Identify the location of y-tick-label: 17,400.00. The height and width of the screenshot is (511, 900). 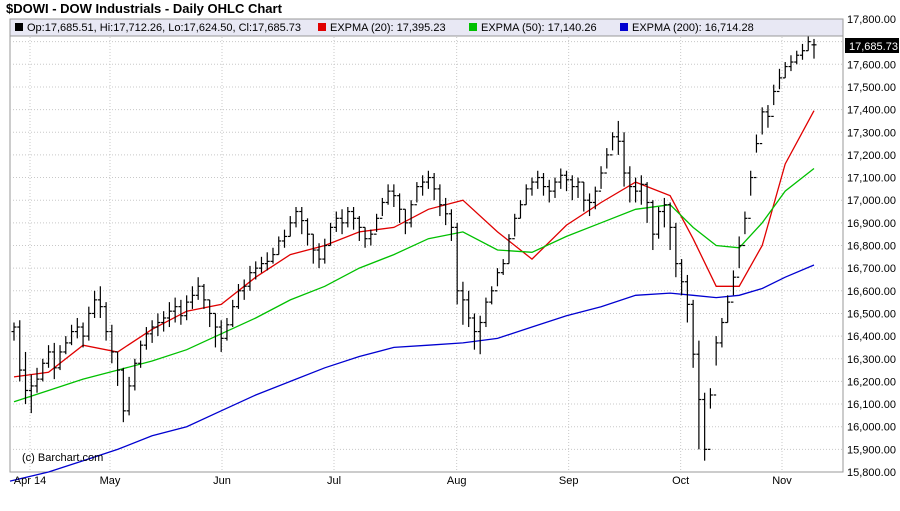
(871, 111).